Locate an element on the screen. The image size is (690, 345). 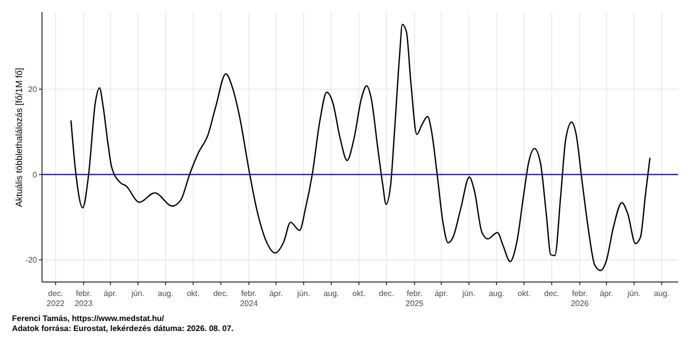
text: Adatok forrása: Eurostat, lekérdezés dátuma: 2026. 08. 07. is located at coordinates (123, 329).